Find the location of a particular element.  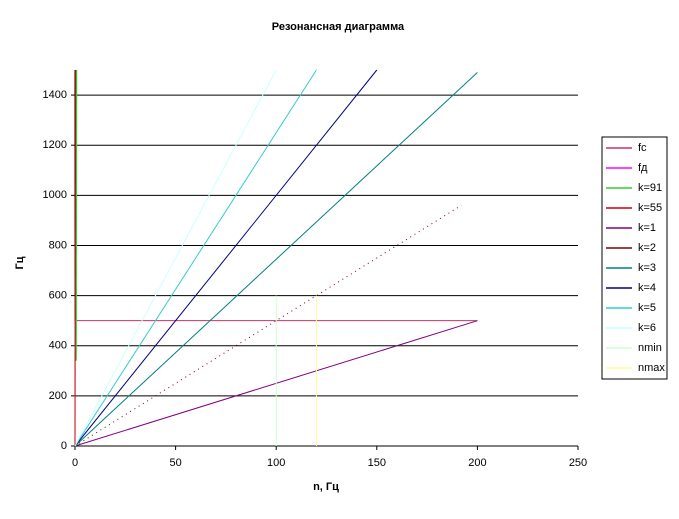

x-tick-label: 50 is located at coordinates (175, 463).